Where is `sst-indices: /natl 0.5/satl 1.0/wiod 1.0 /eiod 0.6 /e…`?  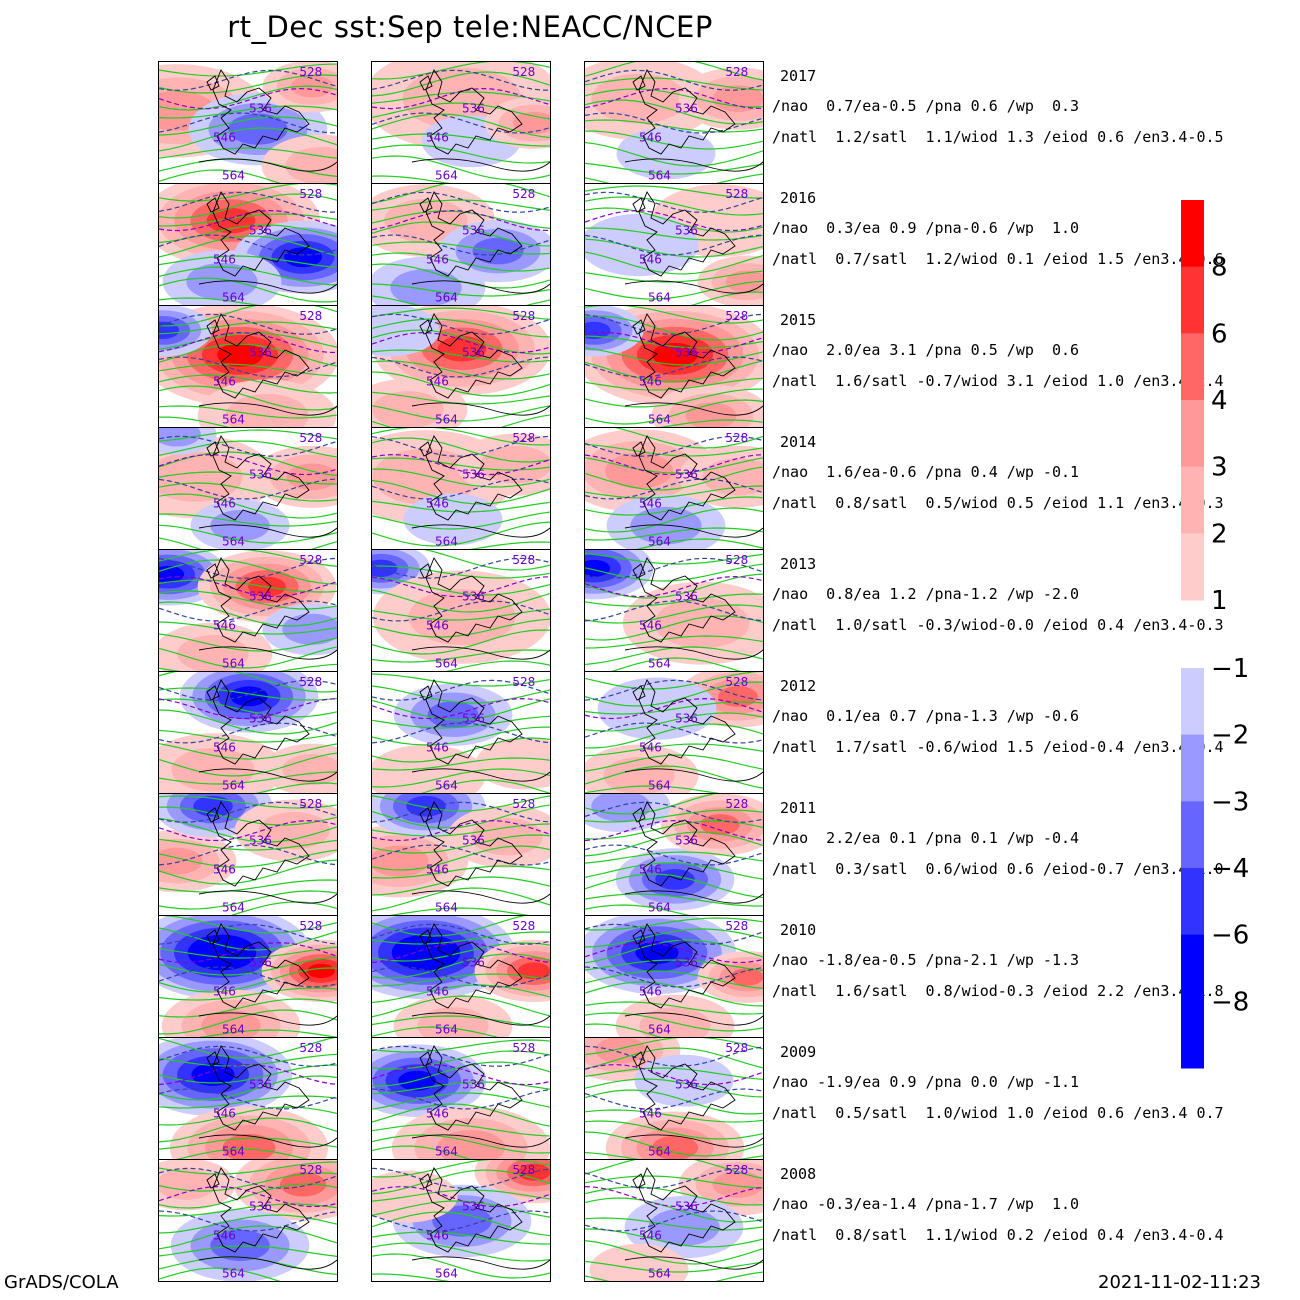
sst-indices: /natl 0.5/satl 1.0/wiod 1.0 /eiod 0.6 /e… is located at coordinates (998, 1113).